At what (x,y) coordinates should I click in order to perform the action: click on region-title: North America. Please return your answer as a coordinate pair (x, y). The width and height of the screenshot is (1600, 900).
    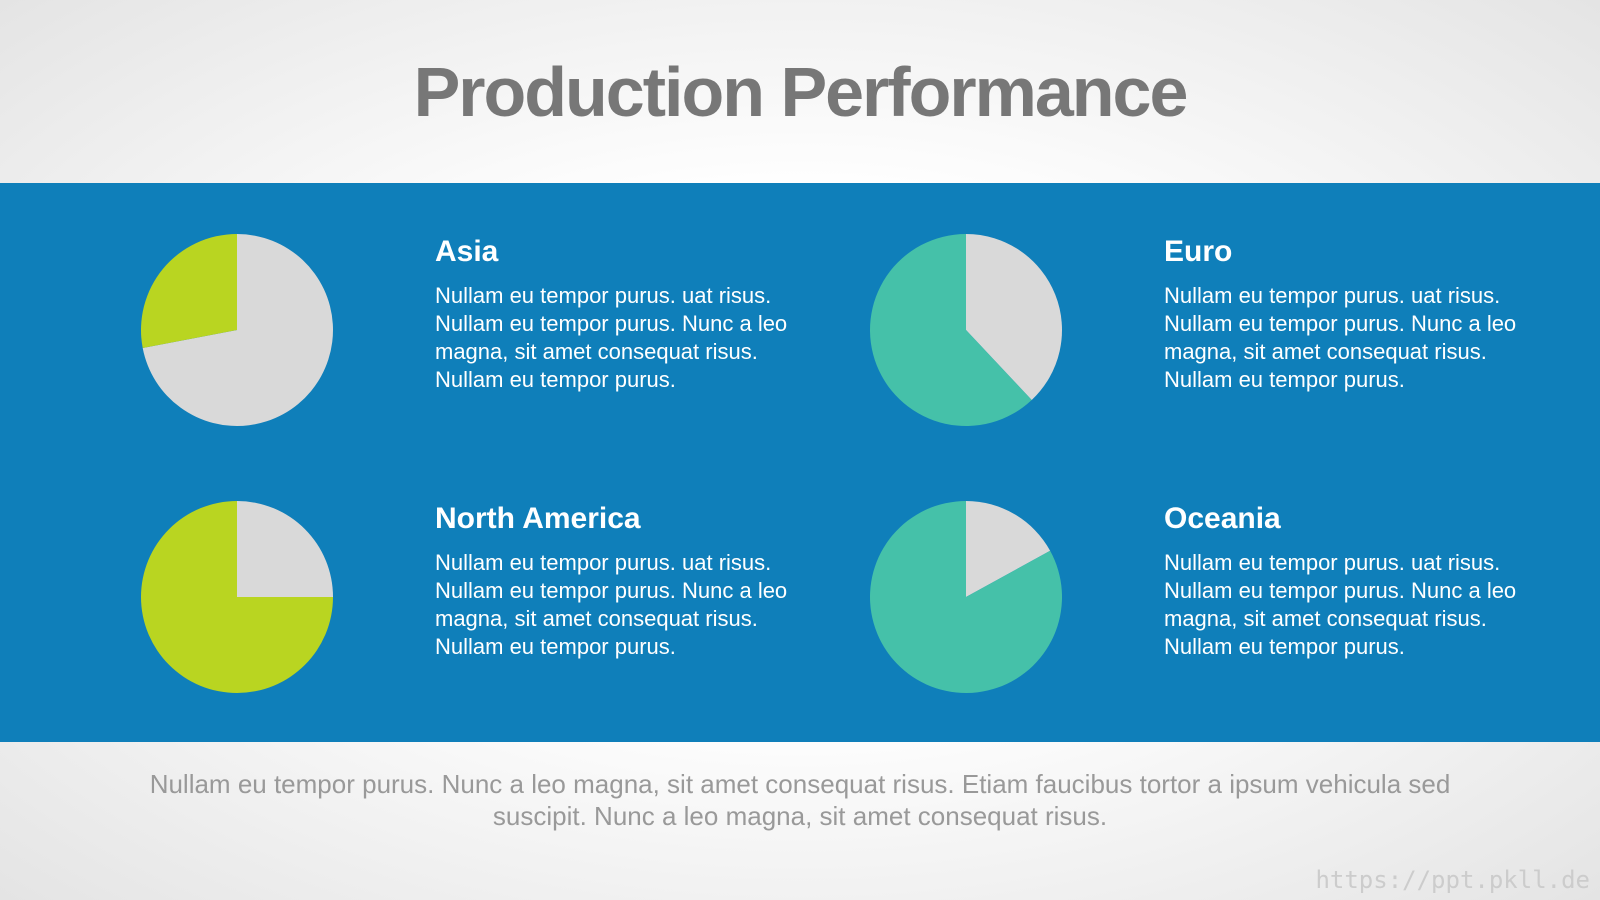
    Looking at the image, I should click on (538, 518).